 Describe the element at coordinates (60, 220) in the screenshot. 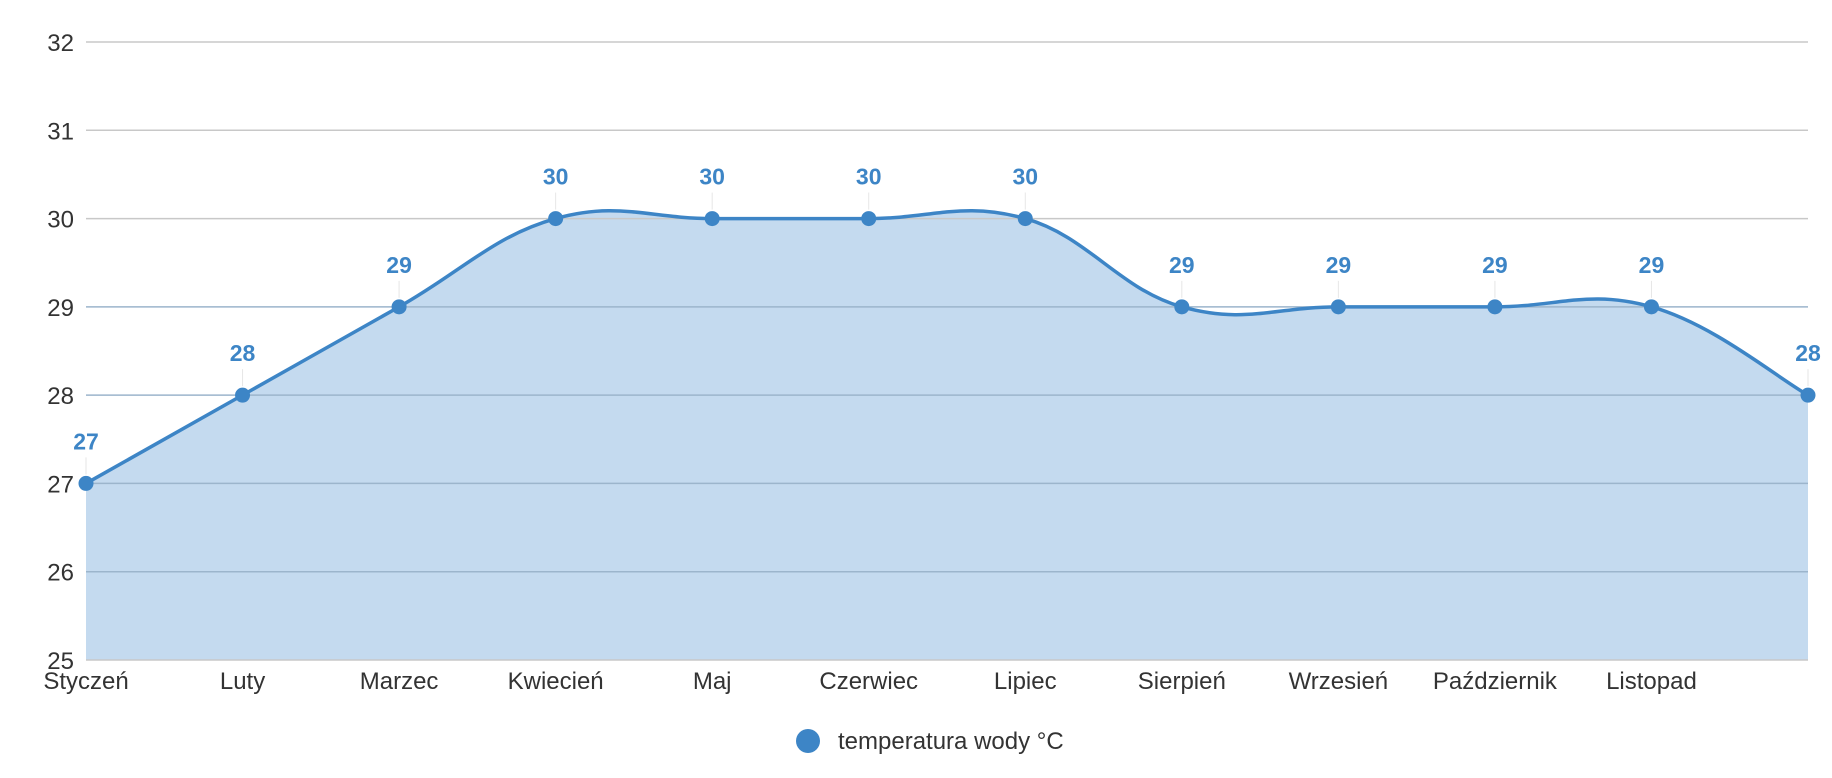

I see `y-tick-label: 30` at that location.